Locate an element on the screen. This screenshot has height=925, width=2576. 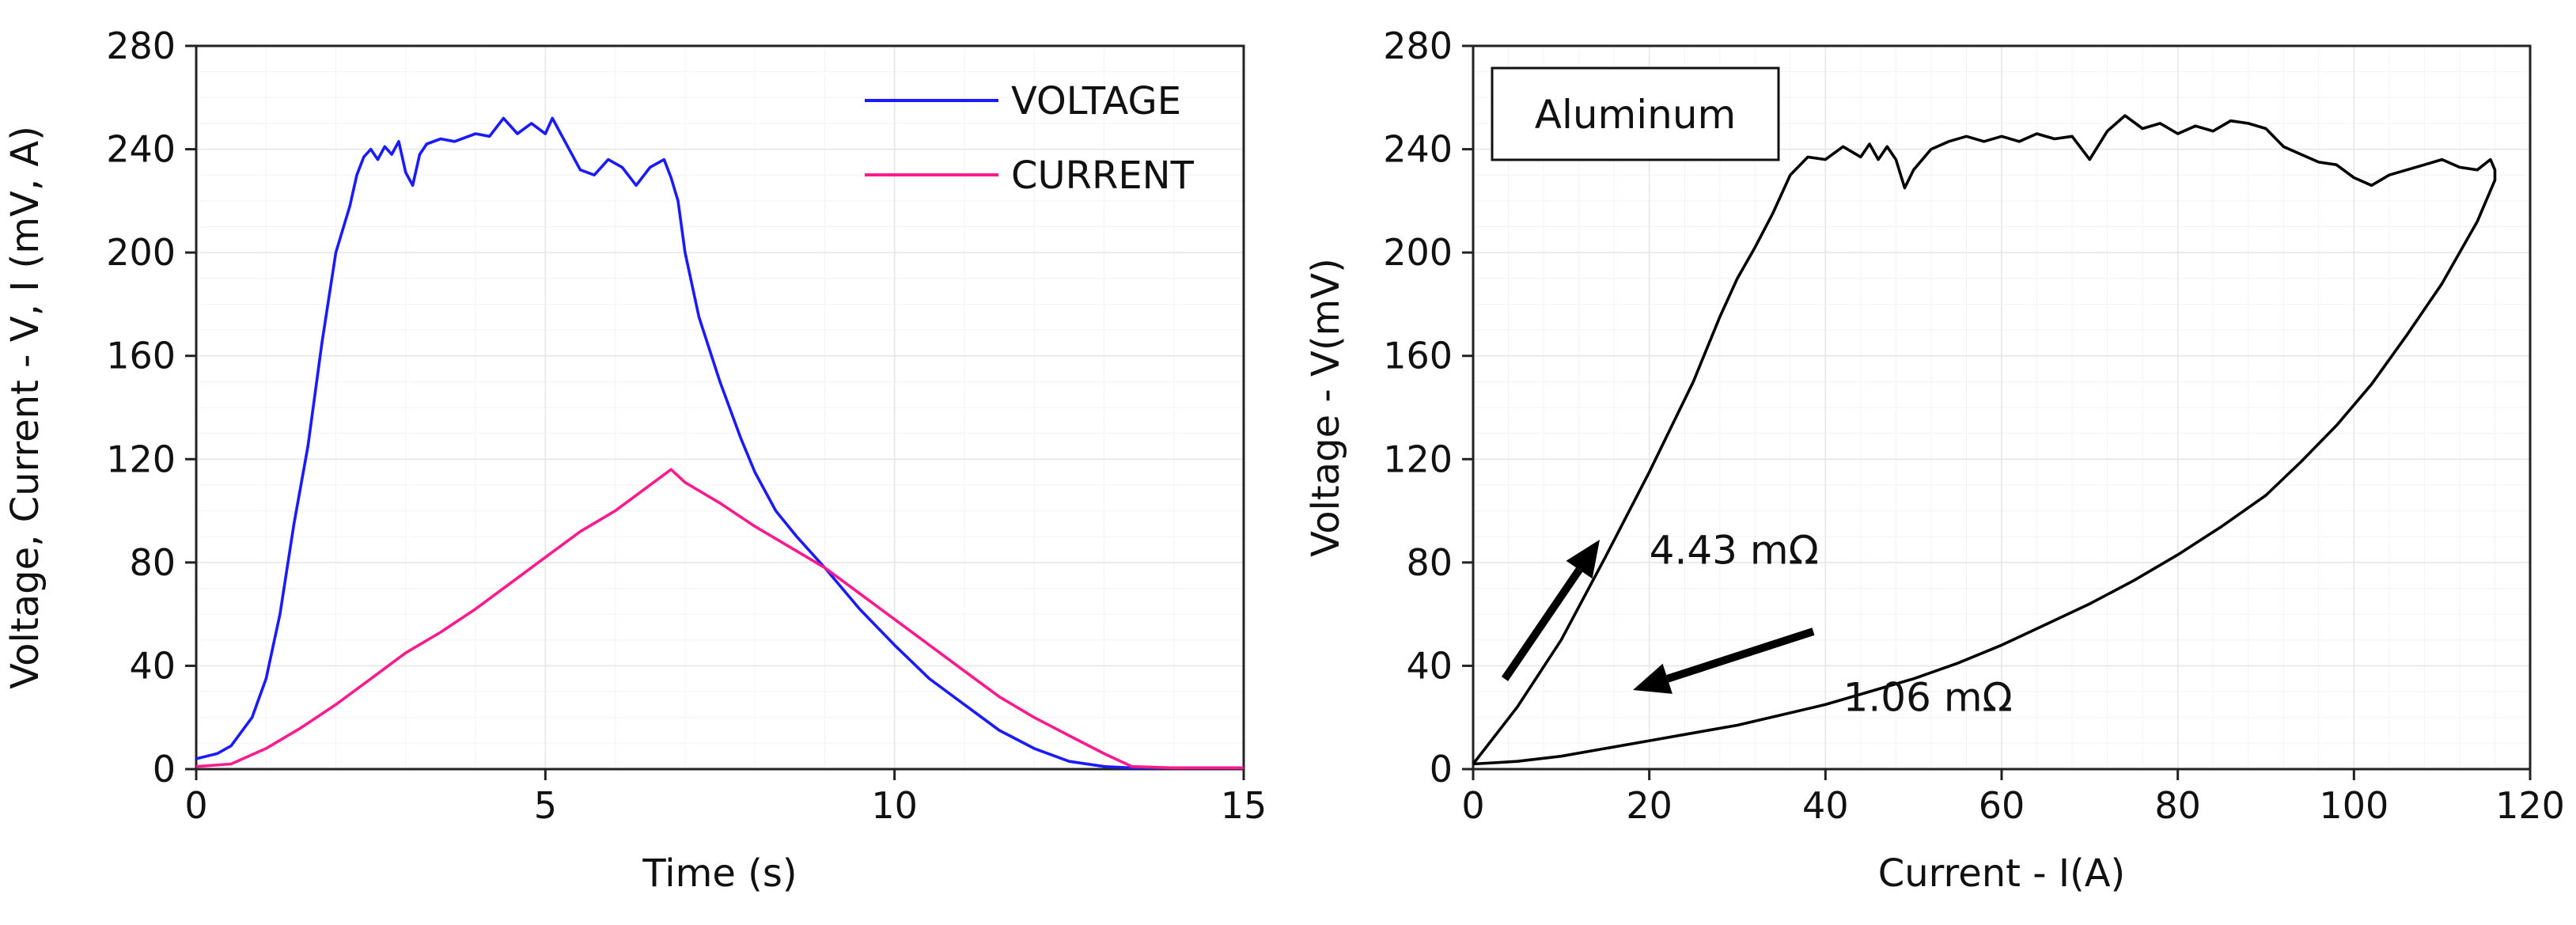
legend: VOLTAGE CURRENT is located at coordinates (1030, 138).